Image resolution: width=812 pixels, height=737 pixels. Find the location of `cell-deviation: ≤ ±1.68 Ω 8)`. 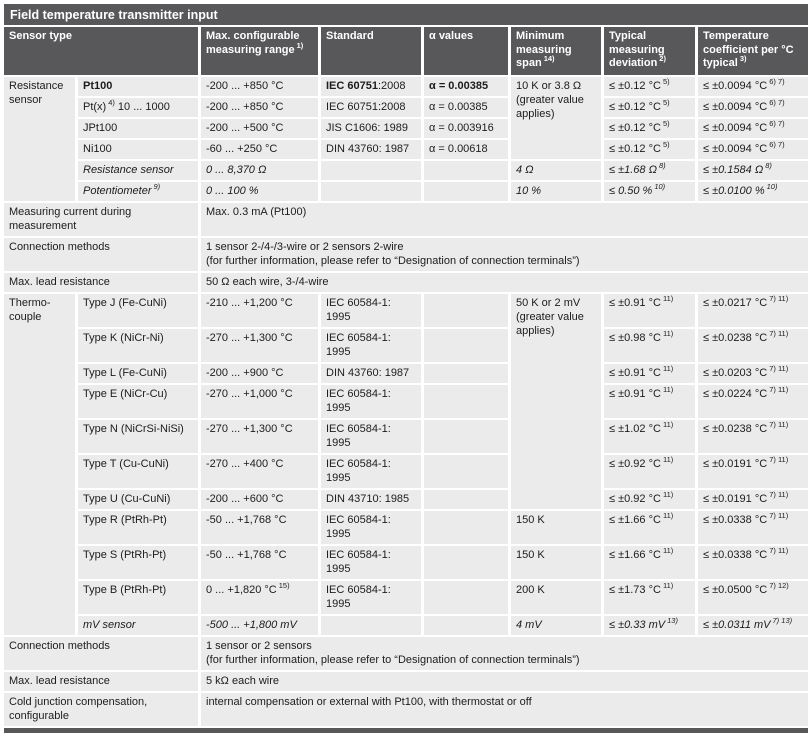

cell-deviation: ≤ ±1.68 Ω 8) is located at coordinates (649, 170).